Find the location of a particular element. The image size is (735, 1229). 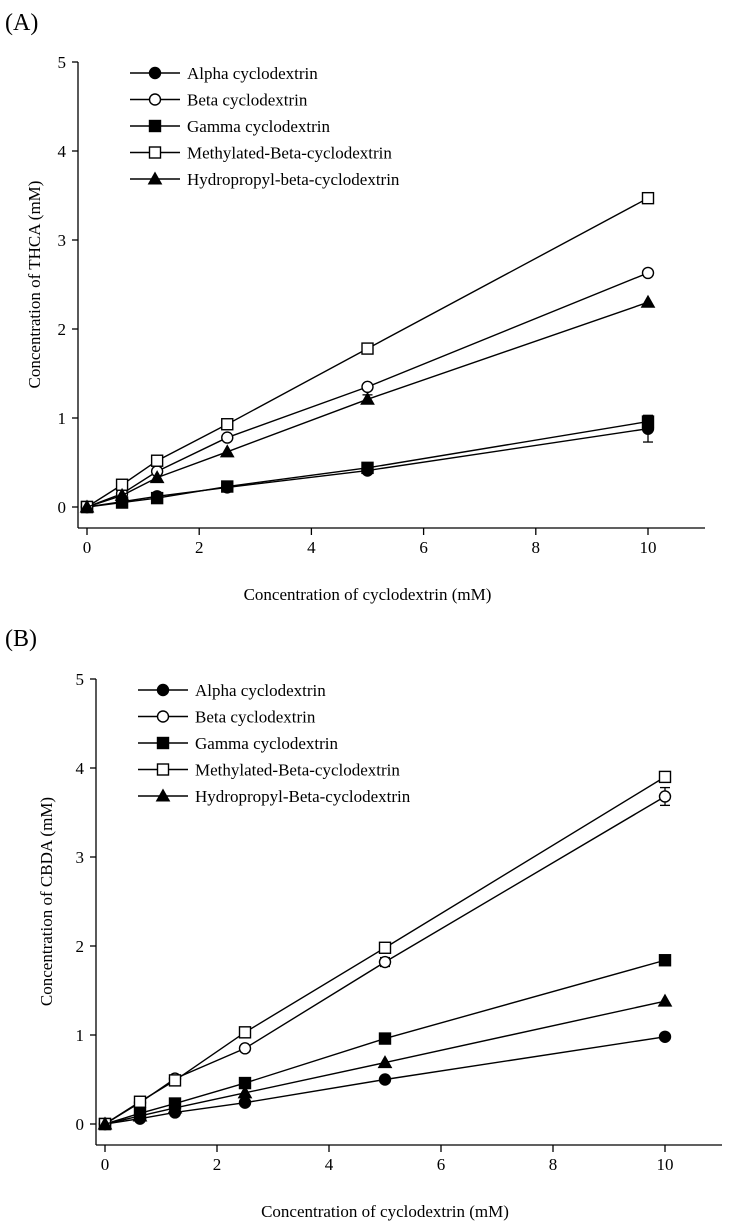

legend-label: Hydropropyl-Beta-cyclodextrin is located at coordinates (303, 796).